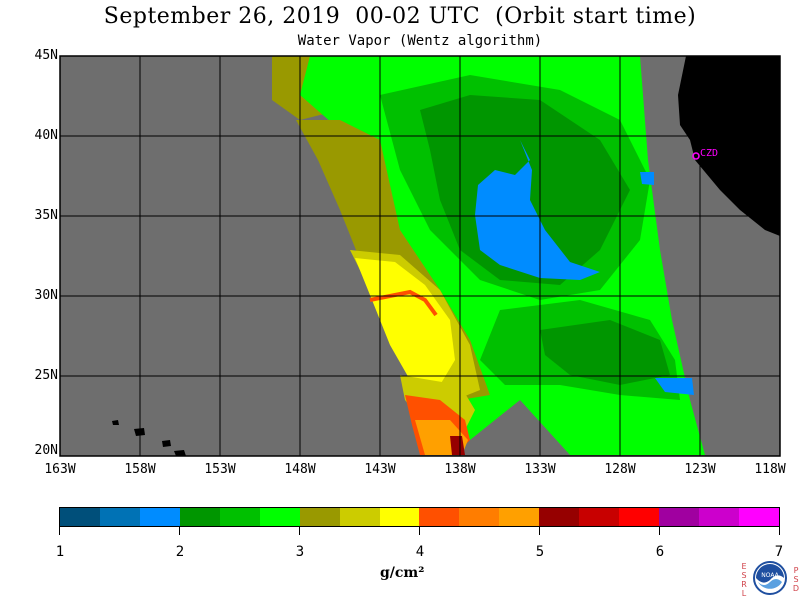  I want to click on noaa-logo: E S R L NOAA P S D, so click(770, 578).